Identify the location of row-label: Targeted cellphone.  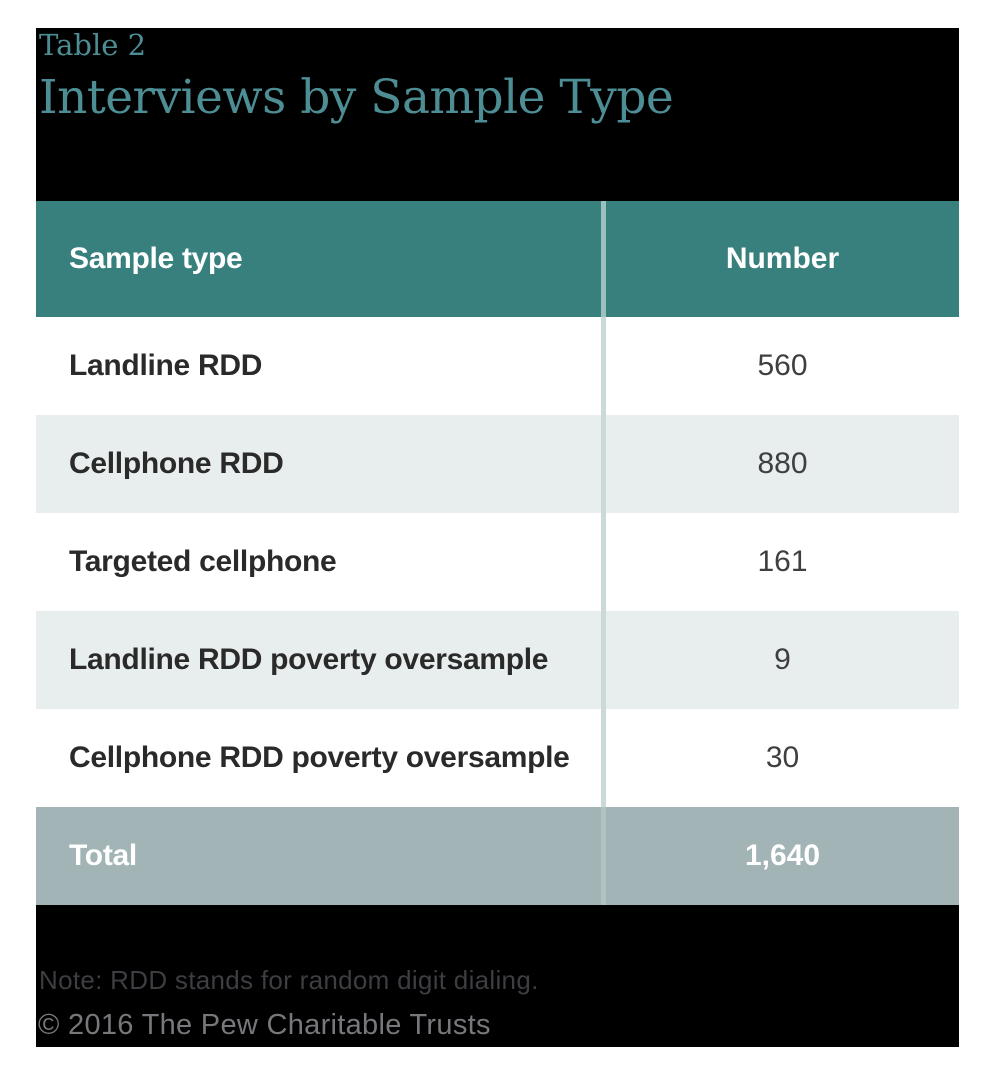
(203, 561).